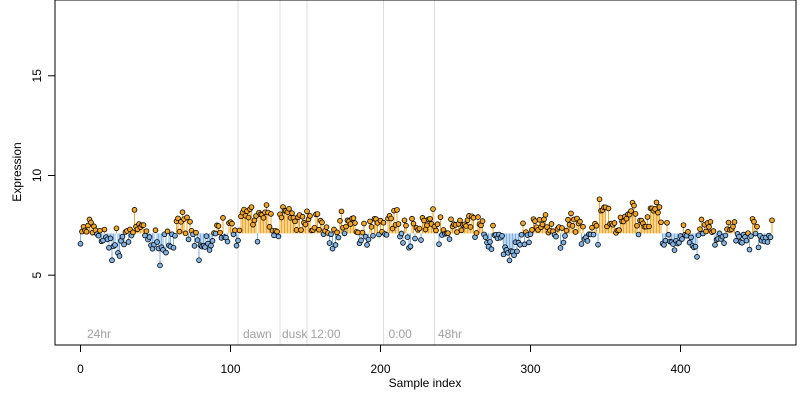 The width and height of the screenshot is (800, 400). What do you see at coordinates (295, 334) in the screenshot?
I see `time-annotation: dusk` at bounding box center [295, 334].